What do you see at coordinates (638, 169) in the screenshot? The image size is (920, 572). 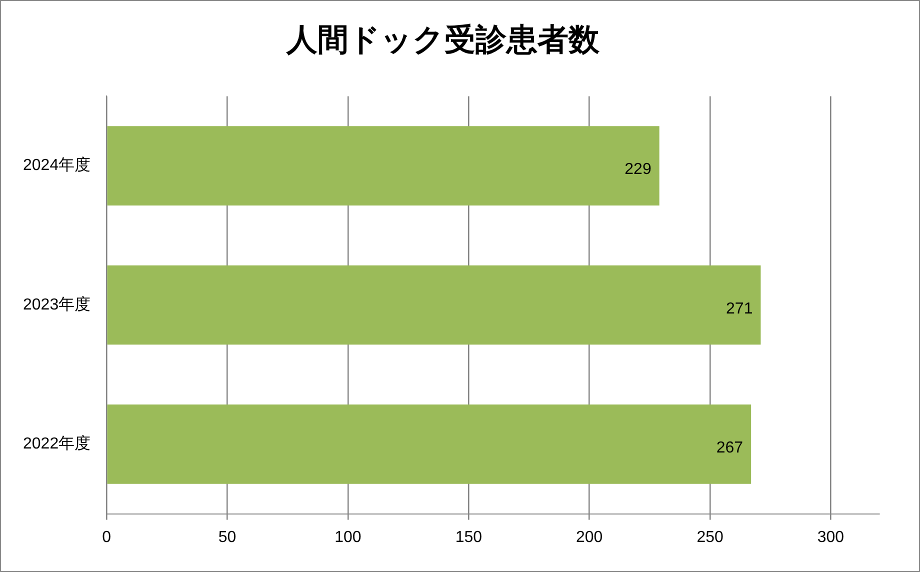 I see `data-label: 229` at bounding box center [638, 169].